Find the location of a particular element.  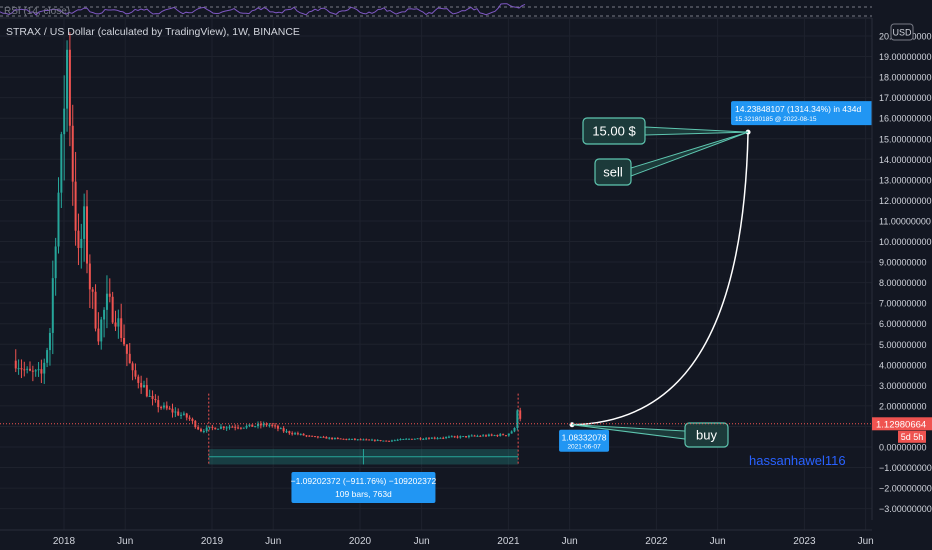

price-tick-label: 3.00000000 is located at coordinates (903, 386).